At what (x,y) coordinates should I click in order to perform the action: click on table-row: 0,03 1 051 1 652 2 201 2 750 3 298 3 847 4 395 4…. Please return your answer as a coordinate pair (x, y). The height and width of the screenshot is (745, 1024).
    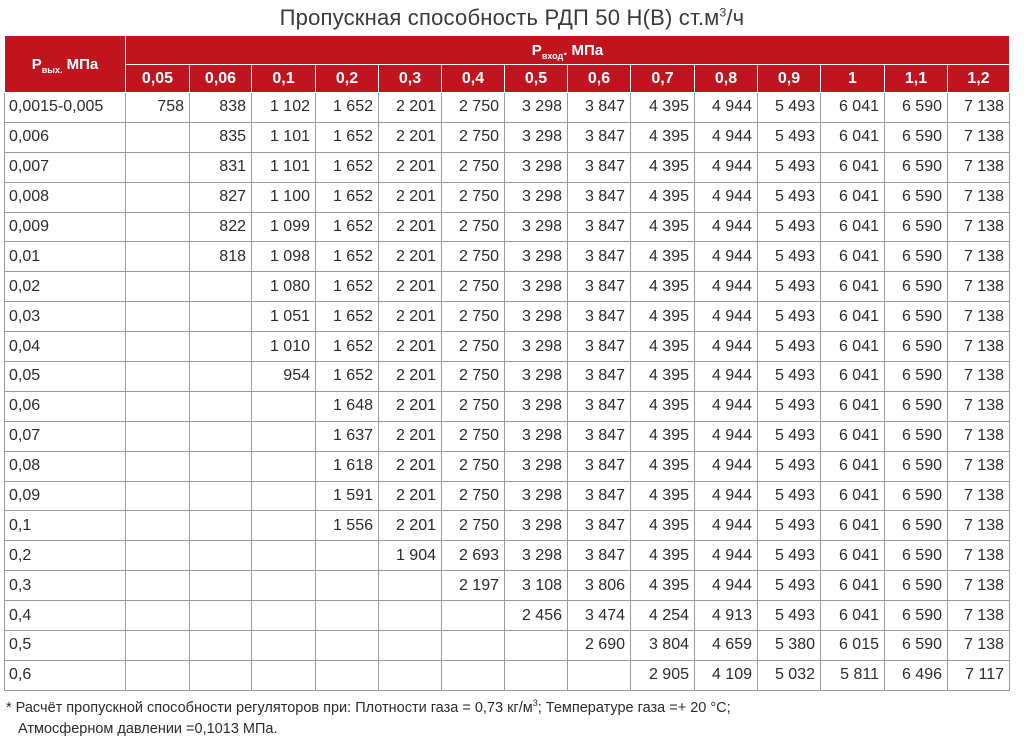
    Looking at the image, I should click on (507, 317).